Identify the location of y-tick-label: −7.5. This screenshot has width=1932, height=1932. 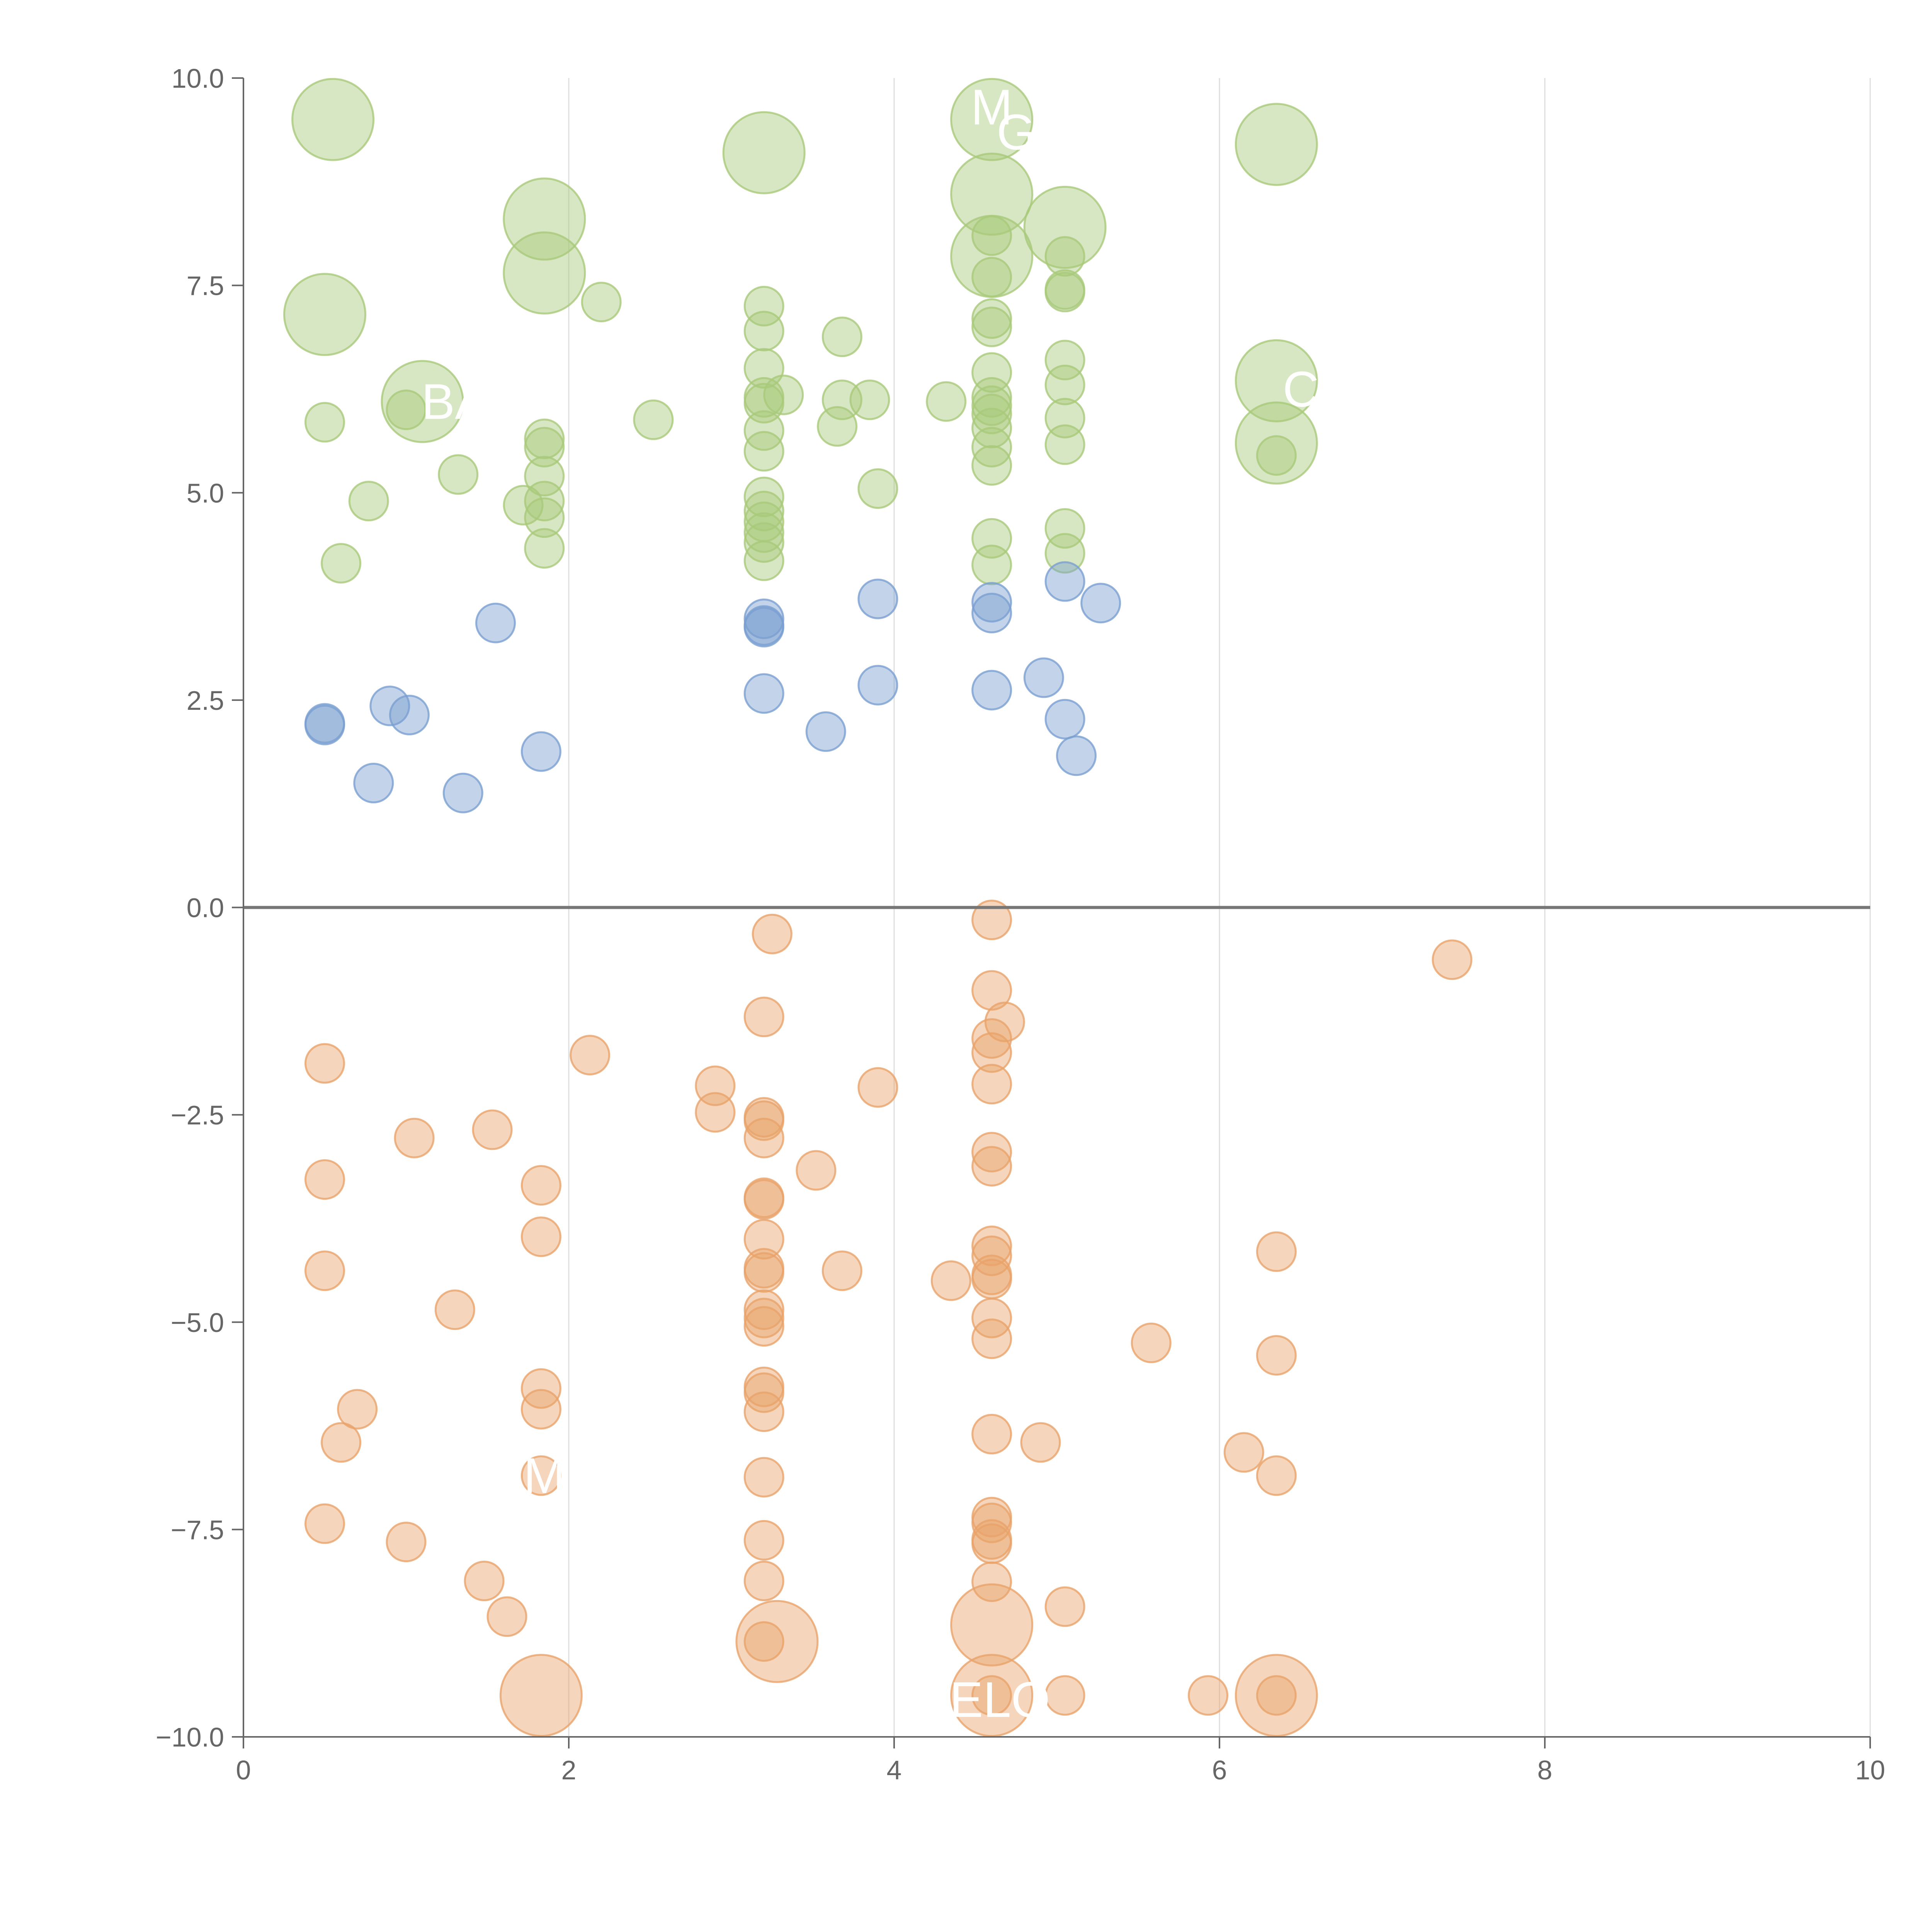
(198, 1530).